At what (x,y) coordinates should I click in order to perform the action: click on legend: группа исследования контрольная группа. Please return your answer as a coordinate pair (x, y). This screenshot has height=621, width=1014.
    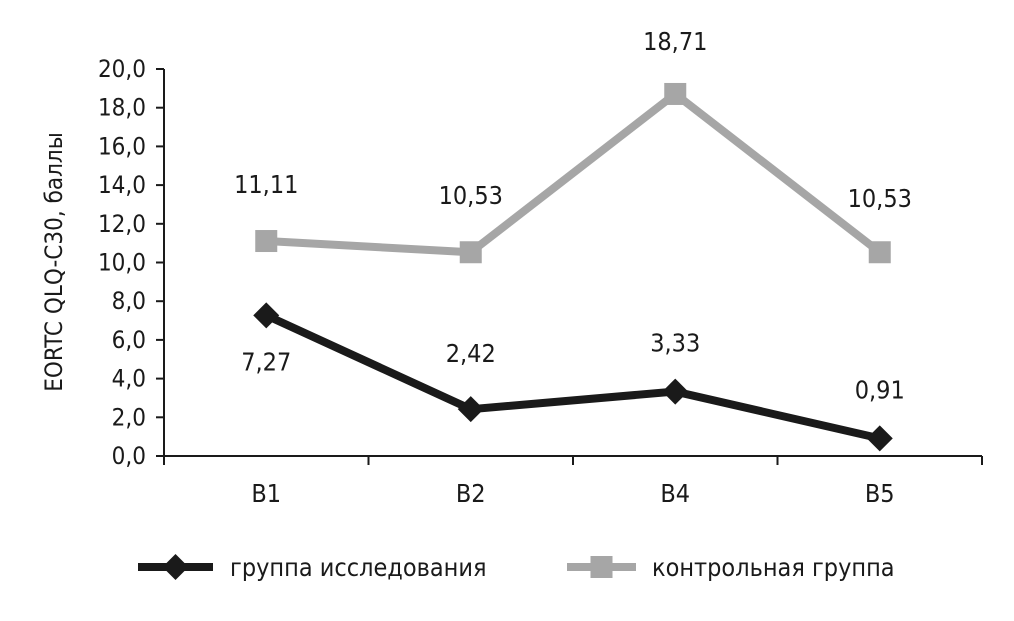
    Looking at the image, I should click on (516, 567).